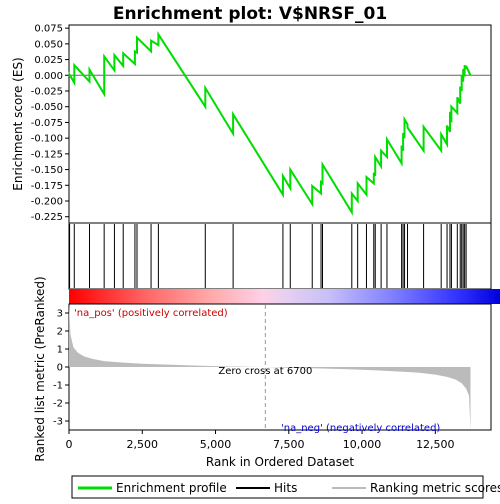  What do you see at coordinates (143, 444) in the screenshot?
I see `x-tick-label: 2,500` at bounding box center [143, 444].